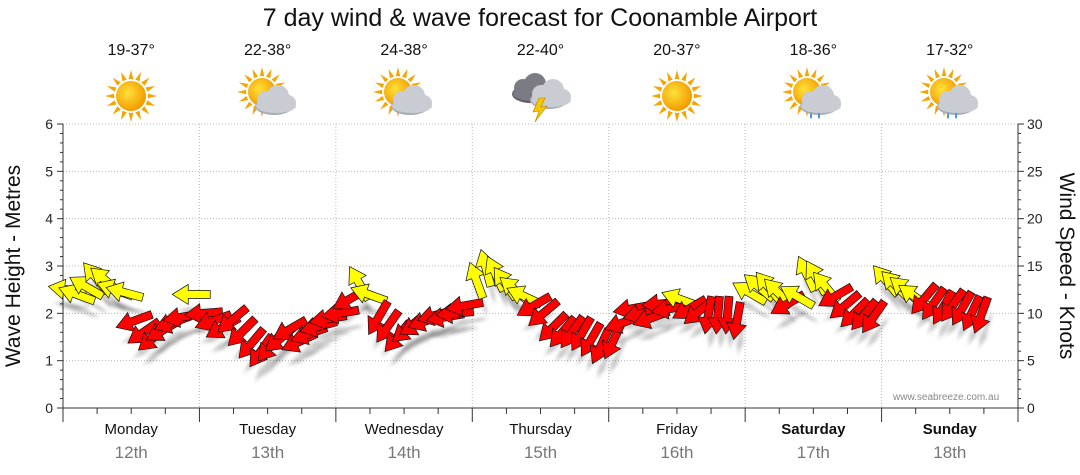  What do you see at coordinates (404, 429) in the screenshot?
I see `day-name: Wednesday` at bounding box center [404, 429].